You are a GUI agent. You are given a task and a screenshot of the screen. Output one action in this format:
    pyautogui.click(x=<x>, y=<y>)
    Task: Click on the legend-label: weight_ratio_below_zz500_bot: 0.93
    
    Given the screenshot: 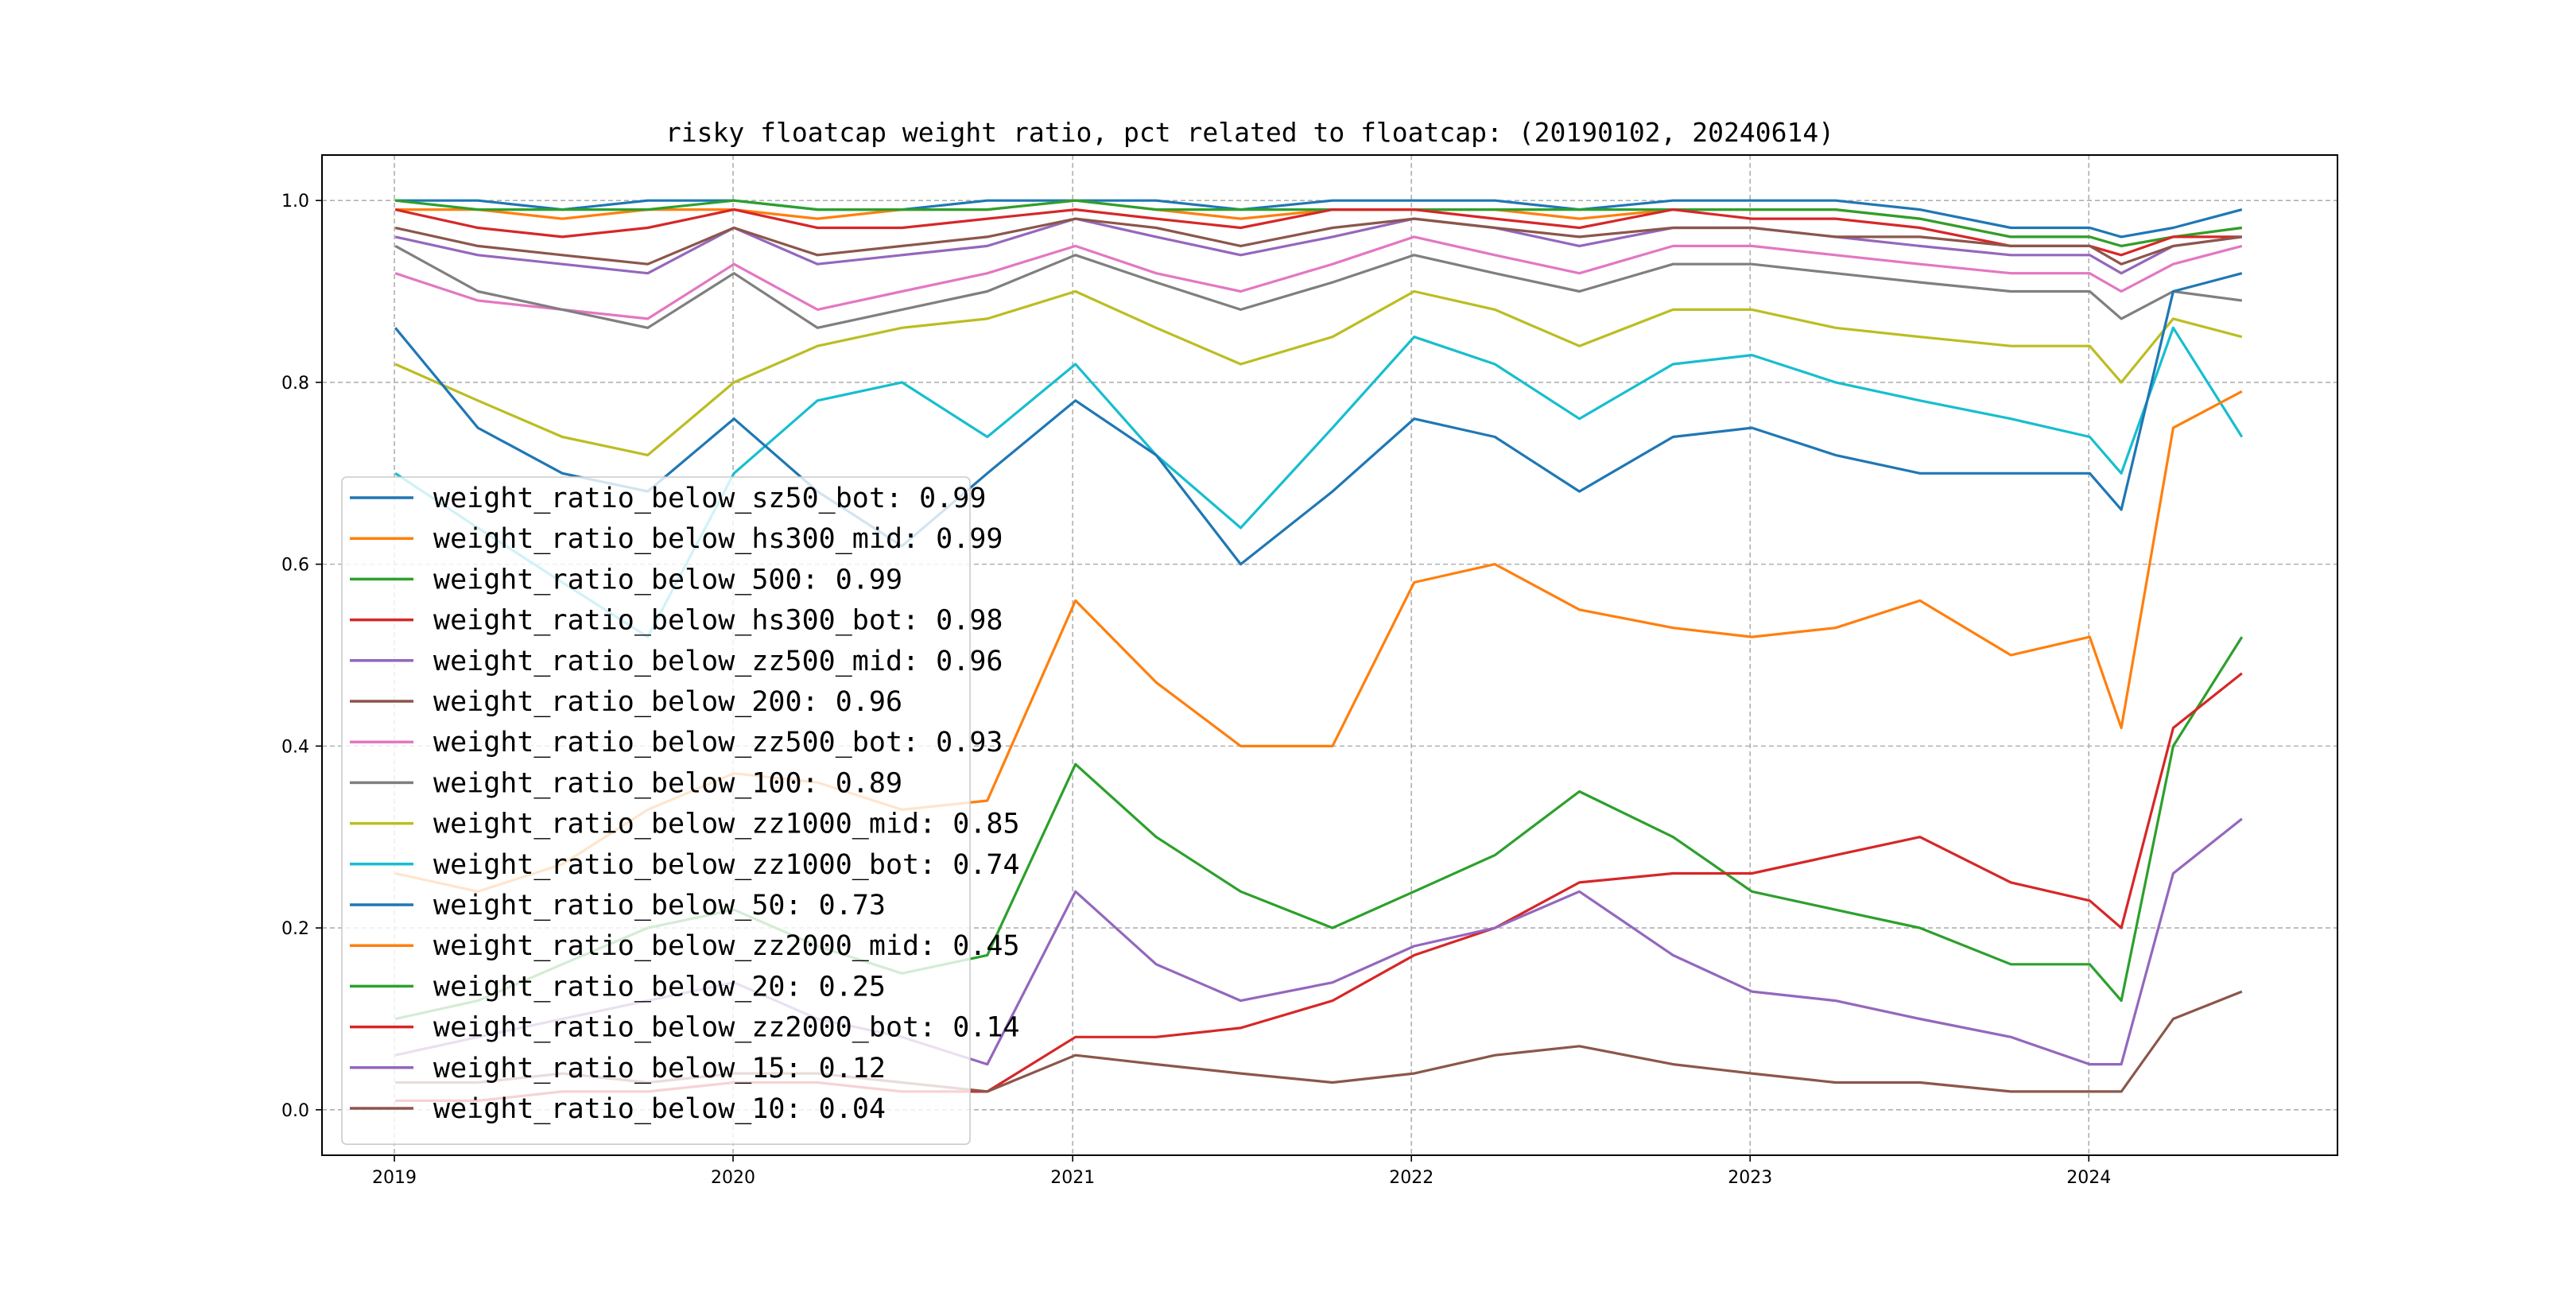 What is the action you would take?
    pyautogui.click(x=718, y=743)
    